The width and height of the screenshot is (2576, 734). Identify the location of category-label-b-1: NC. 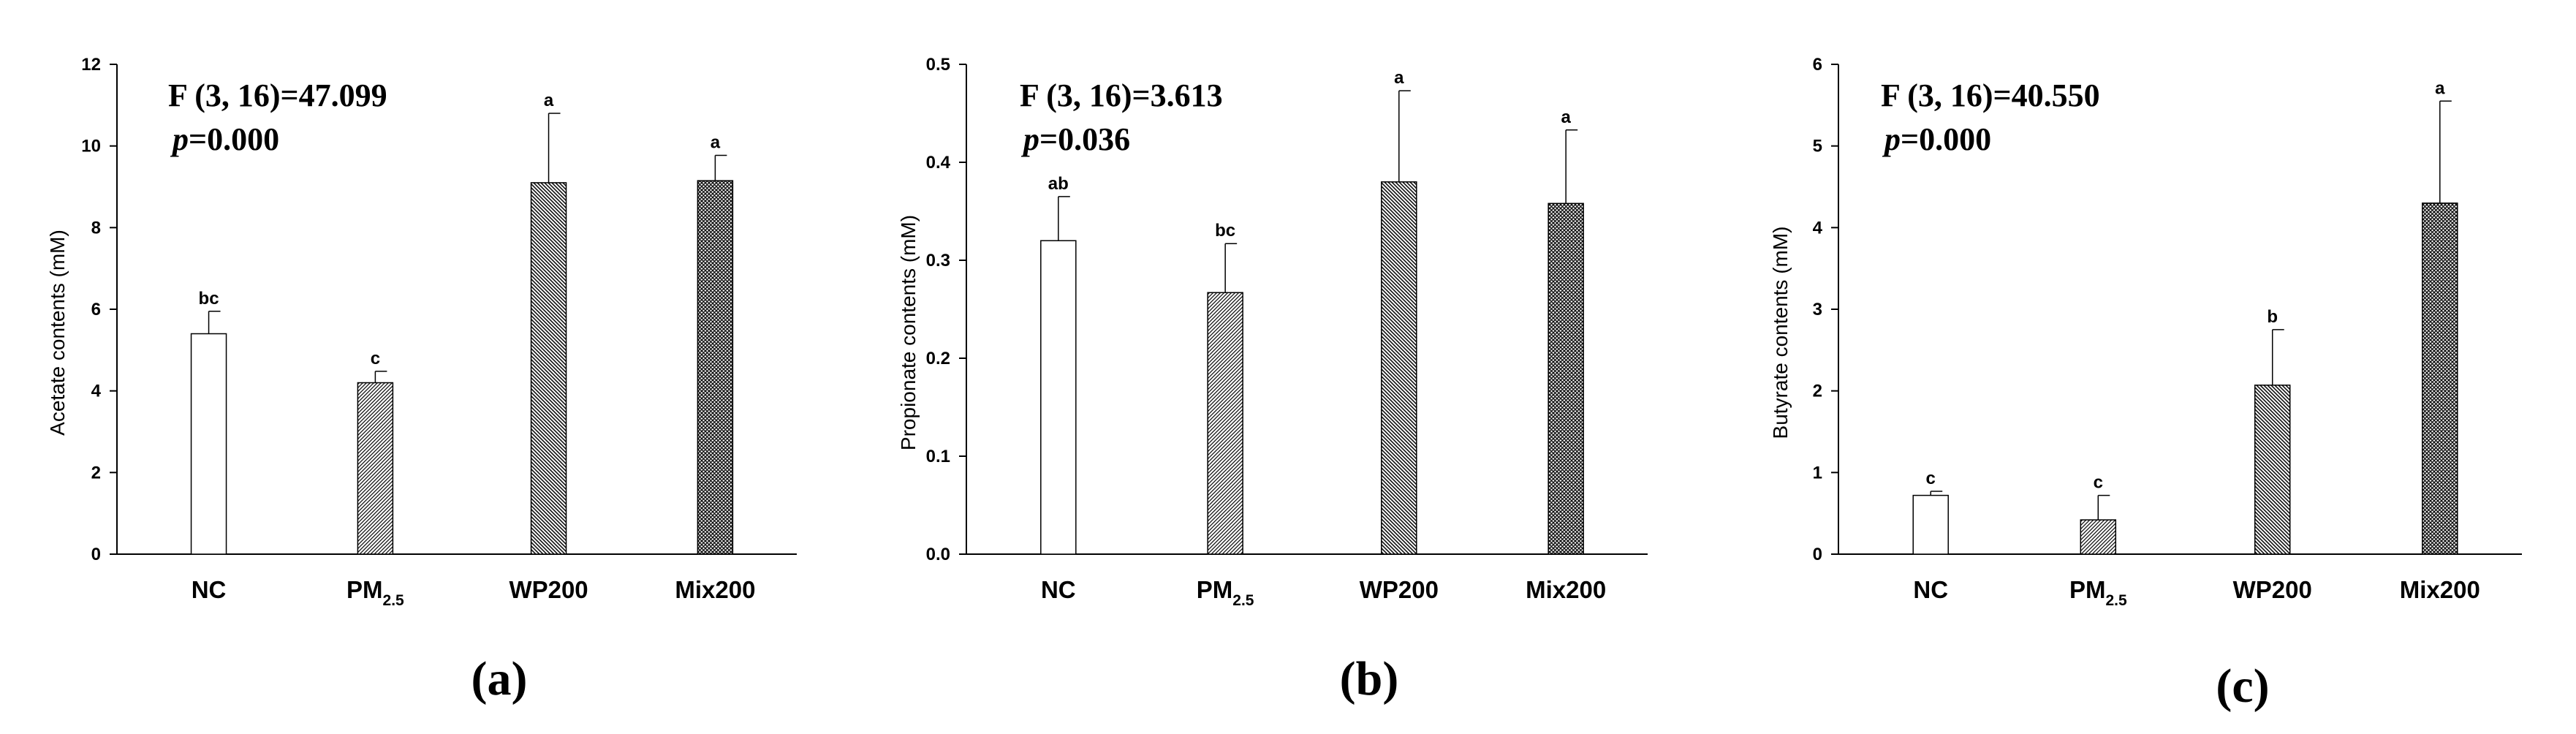
(1058, 589).